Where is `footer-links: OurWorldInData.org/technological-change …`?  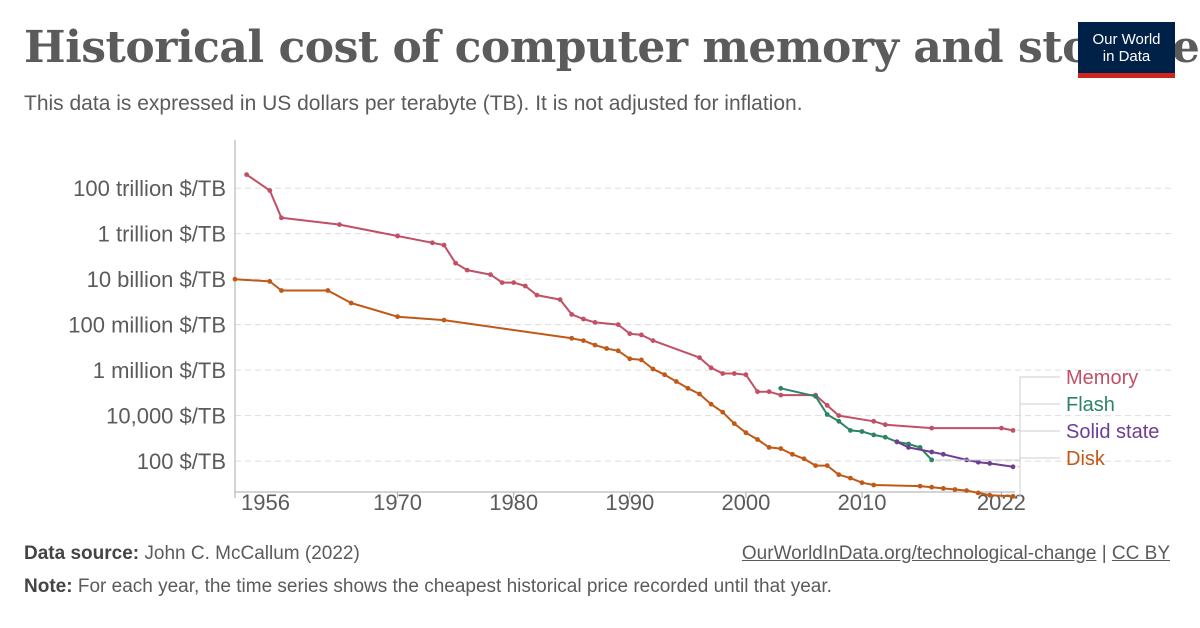 footer-links: OurWorldInData.org/technological-change … is located at coordinates (956, 554).